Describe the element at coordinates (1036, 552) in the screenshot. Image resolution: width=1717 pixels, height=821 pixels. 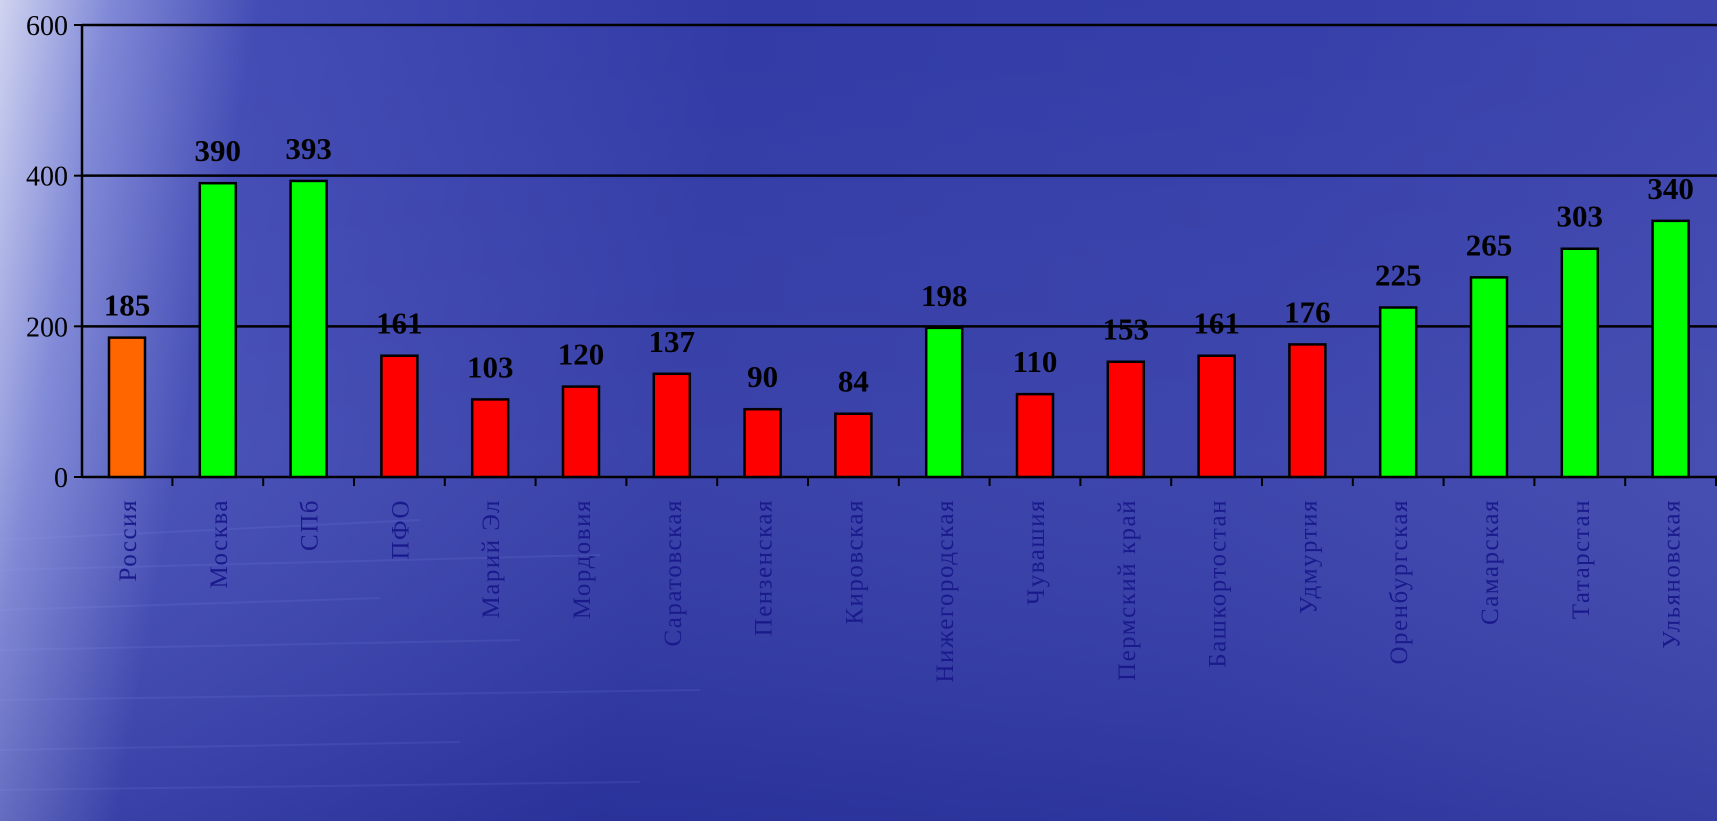
I see `category-label: Чувашия` at that location.